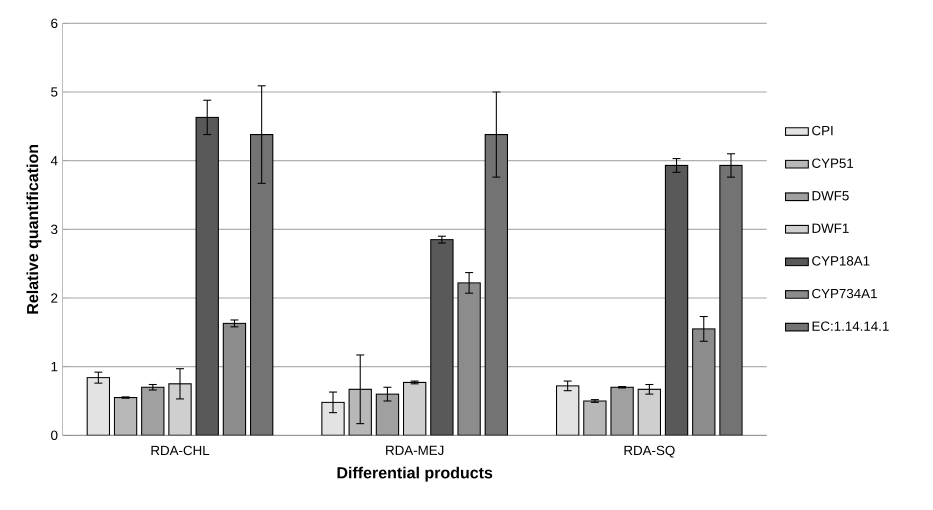 This screenshot has width=933, height=510. What do you see at coordinates (830, 195) in the screenshot?
I see `legend-label: DWF5` at bounding box center [830, 195].